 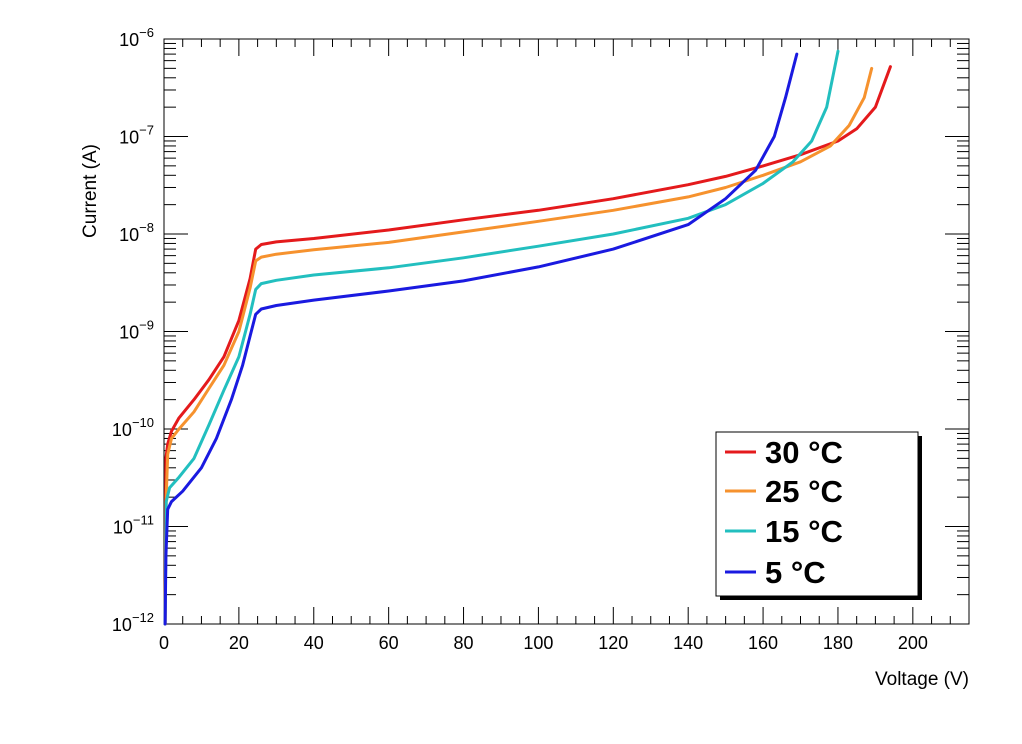 I want to click on y-tick-exponent: −12, so click(x=143, y=617).